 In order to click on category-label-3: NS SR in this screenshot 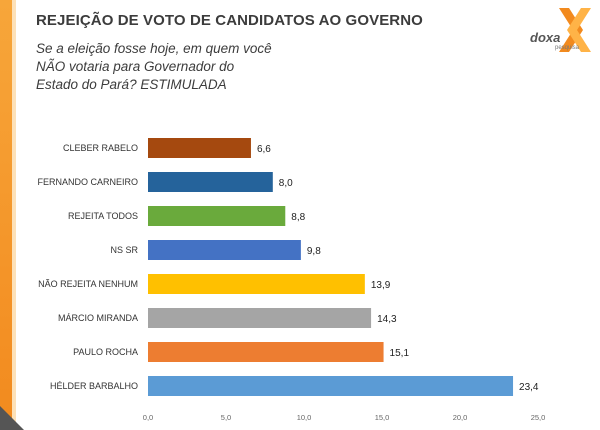, I will do `click(124, 250)`.